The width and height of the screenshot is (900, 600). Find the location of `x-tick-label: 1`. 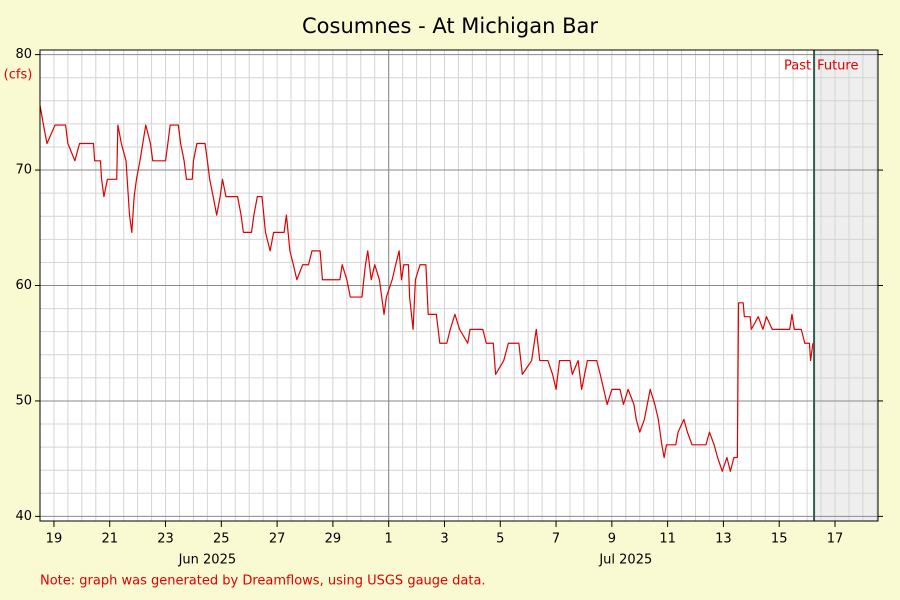

x-tick-label: 1 is located at coordinates (389, 539).